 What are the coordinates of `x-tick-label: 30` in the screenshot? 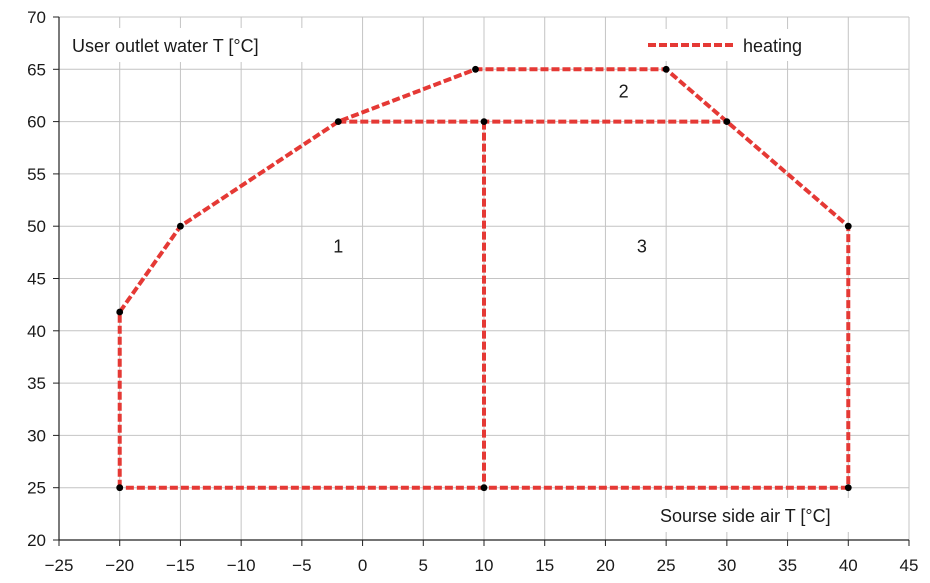 It's located at (726, 565).